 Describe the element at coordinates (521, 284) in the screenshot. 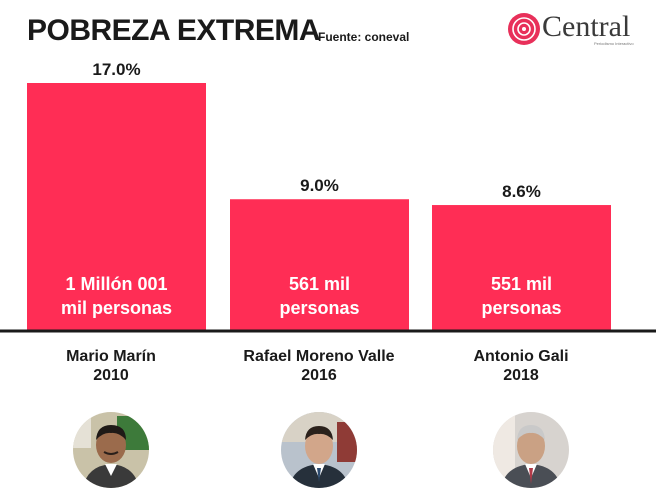

I see `bar-inner-label: 551 mil` at that location.